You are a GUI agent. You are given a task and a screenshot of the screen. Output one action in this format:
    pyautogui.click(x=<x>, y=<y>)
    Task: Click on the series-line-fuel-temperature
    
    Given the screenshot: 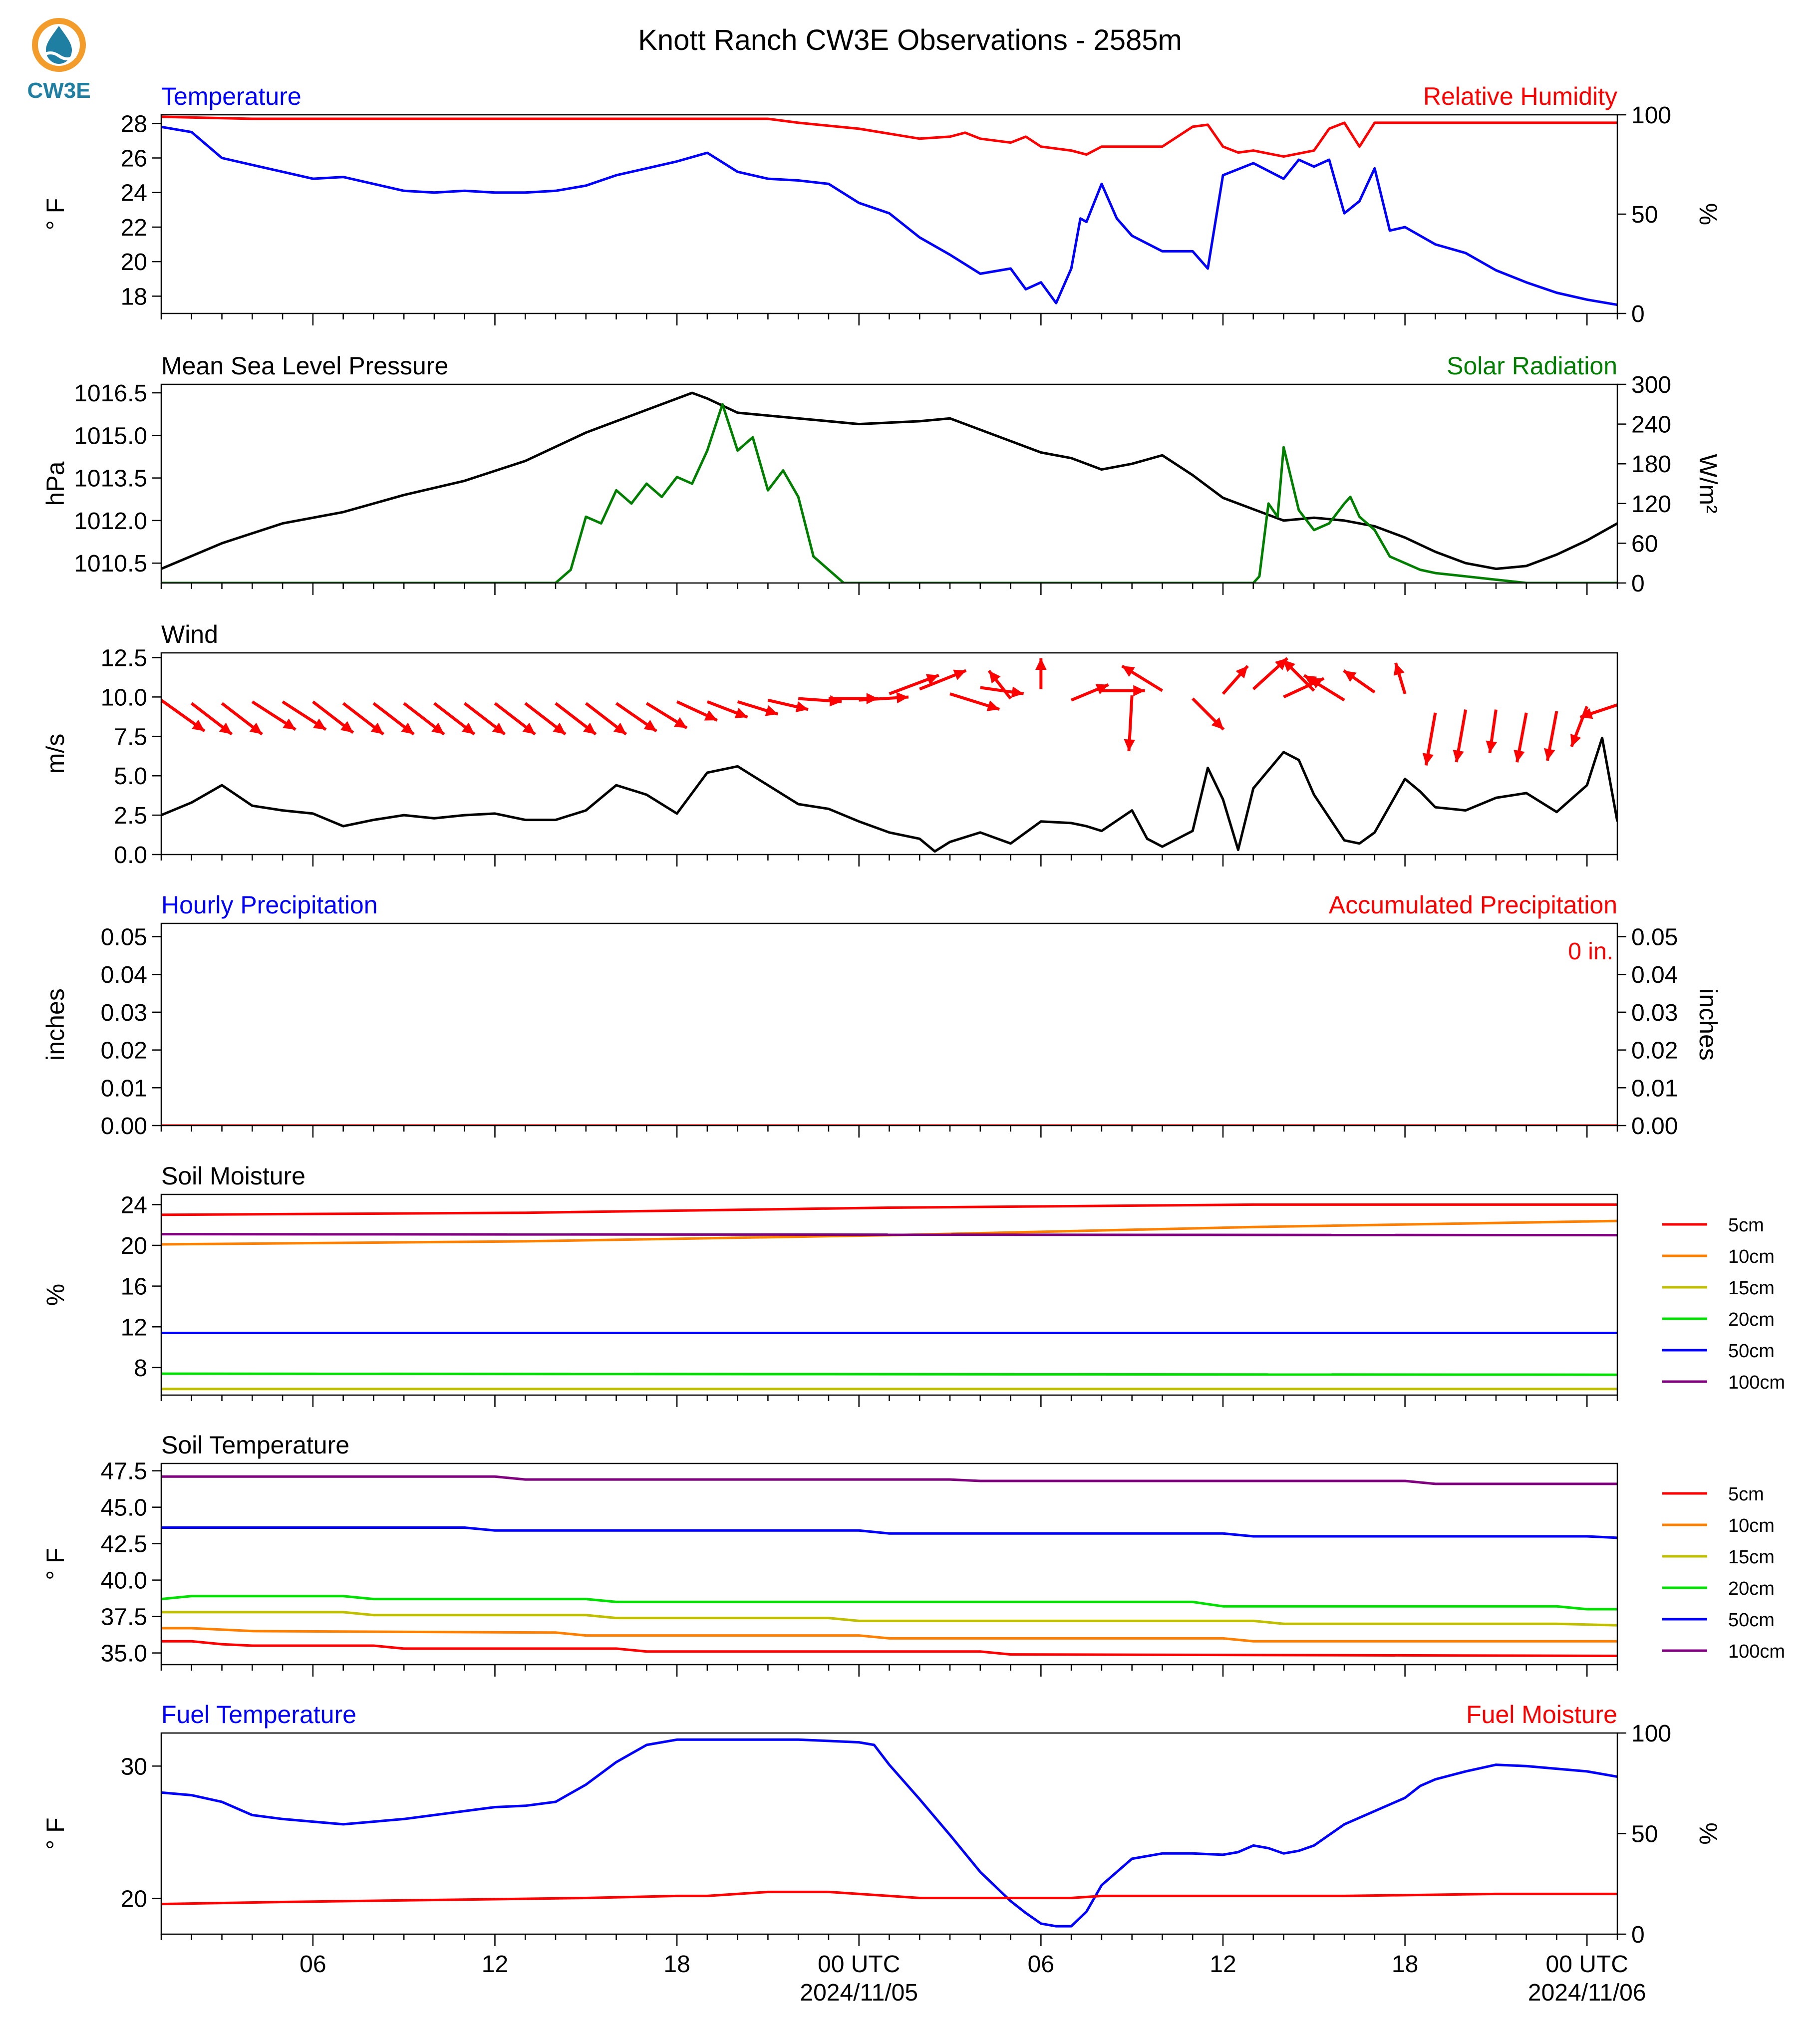 What is the action you would take?
    pyautogui.click(x=889, y=1833)
    